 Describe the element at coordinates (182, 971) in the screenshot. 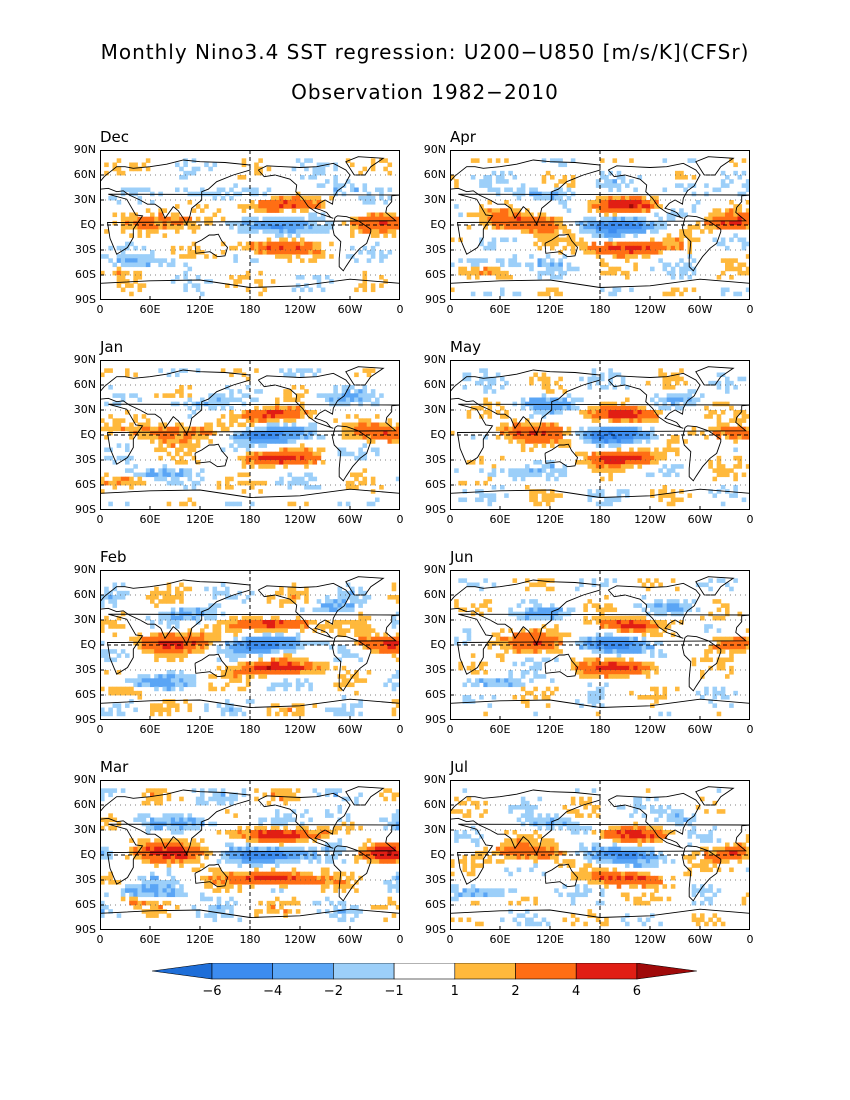

I see `colorbar-low-triangle` at that location.